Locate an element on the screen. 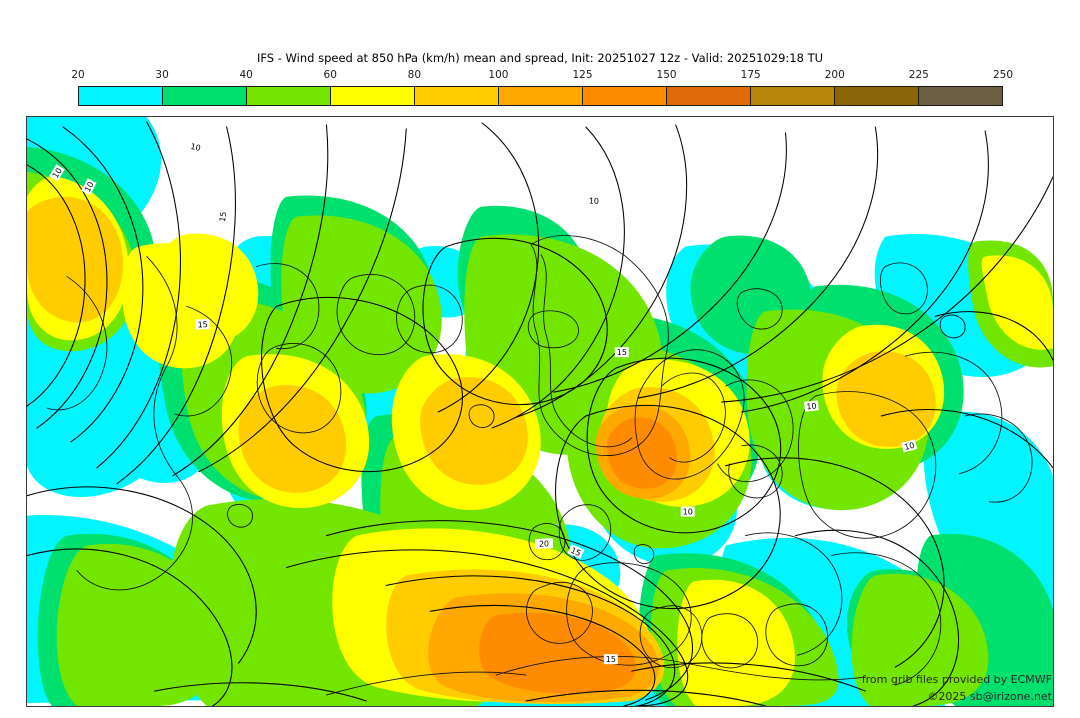 This screenshot has width=1080, height=718. colorbar-tick-0: 20 is located at coordinates (78, 75).